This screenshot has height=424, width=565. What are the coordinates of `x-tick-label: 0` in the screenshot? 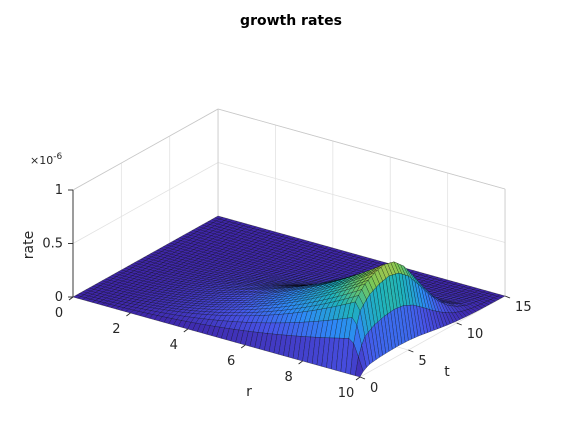 It's located at (59, 313).